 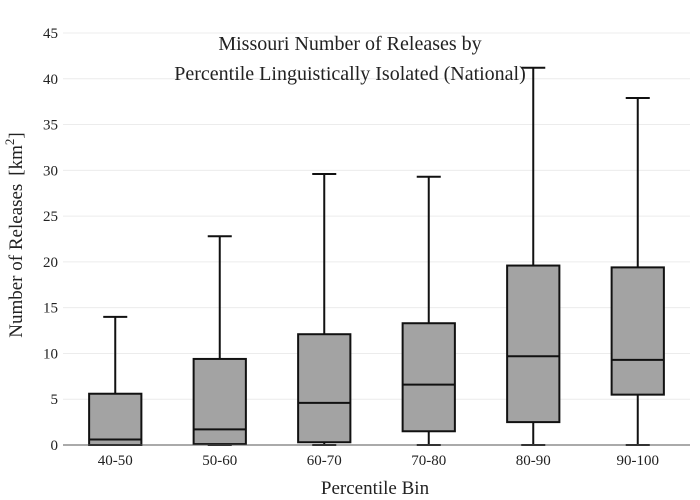 I want to click on x-tick-labels: 40-50 50-60 60-70 70-80 80-90 90-100, so click(x=378, y=461).